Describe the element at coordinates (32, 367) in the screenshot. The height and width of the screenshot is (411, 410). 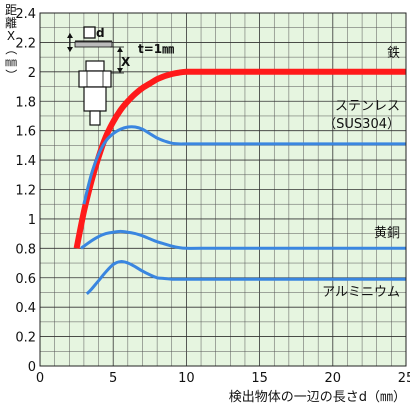
I see `y-tick-label: 0` at that location.